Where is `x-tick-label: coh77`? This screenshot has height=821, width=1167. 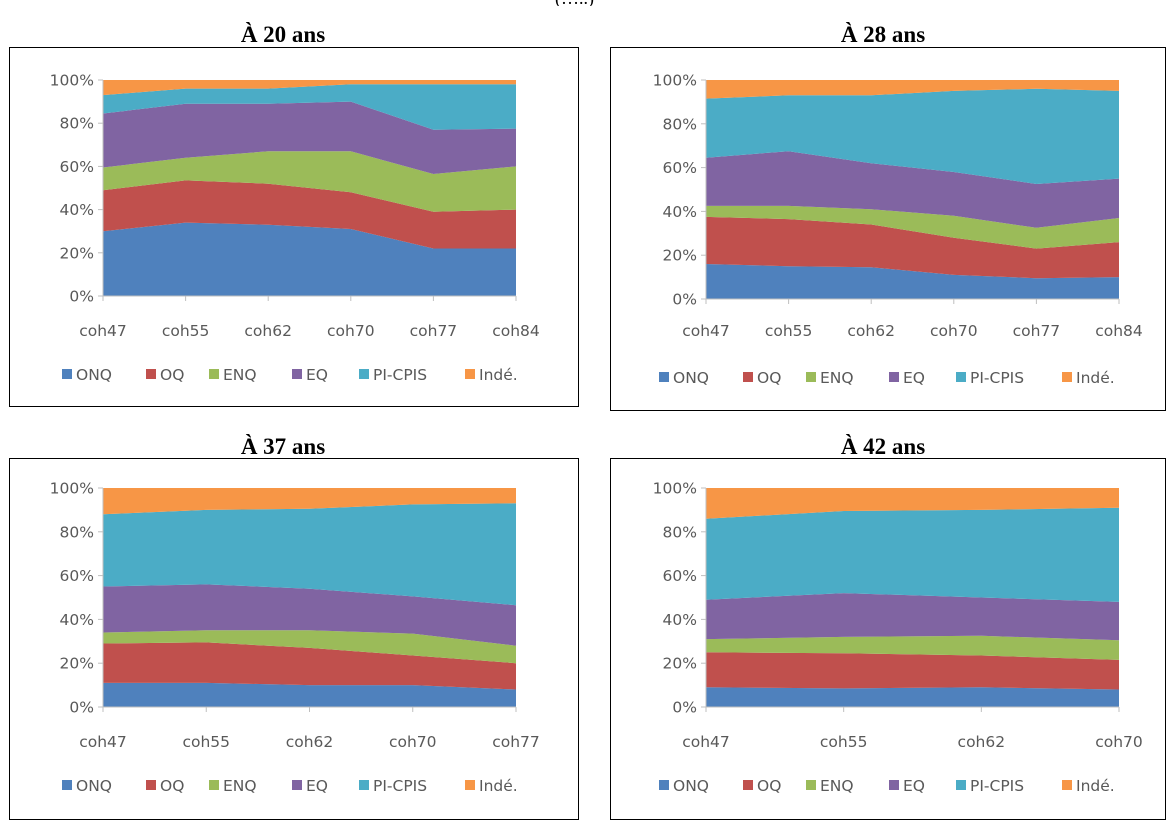 x-tick-label: coh77 is located at coordinates (434, 331).